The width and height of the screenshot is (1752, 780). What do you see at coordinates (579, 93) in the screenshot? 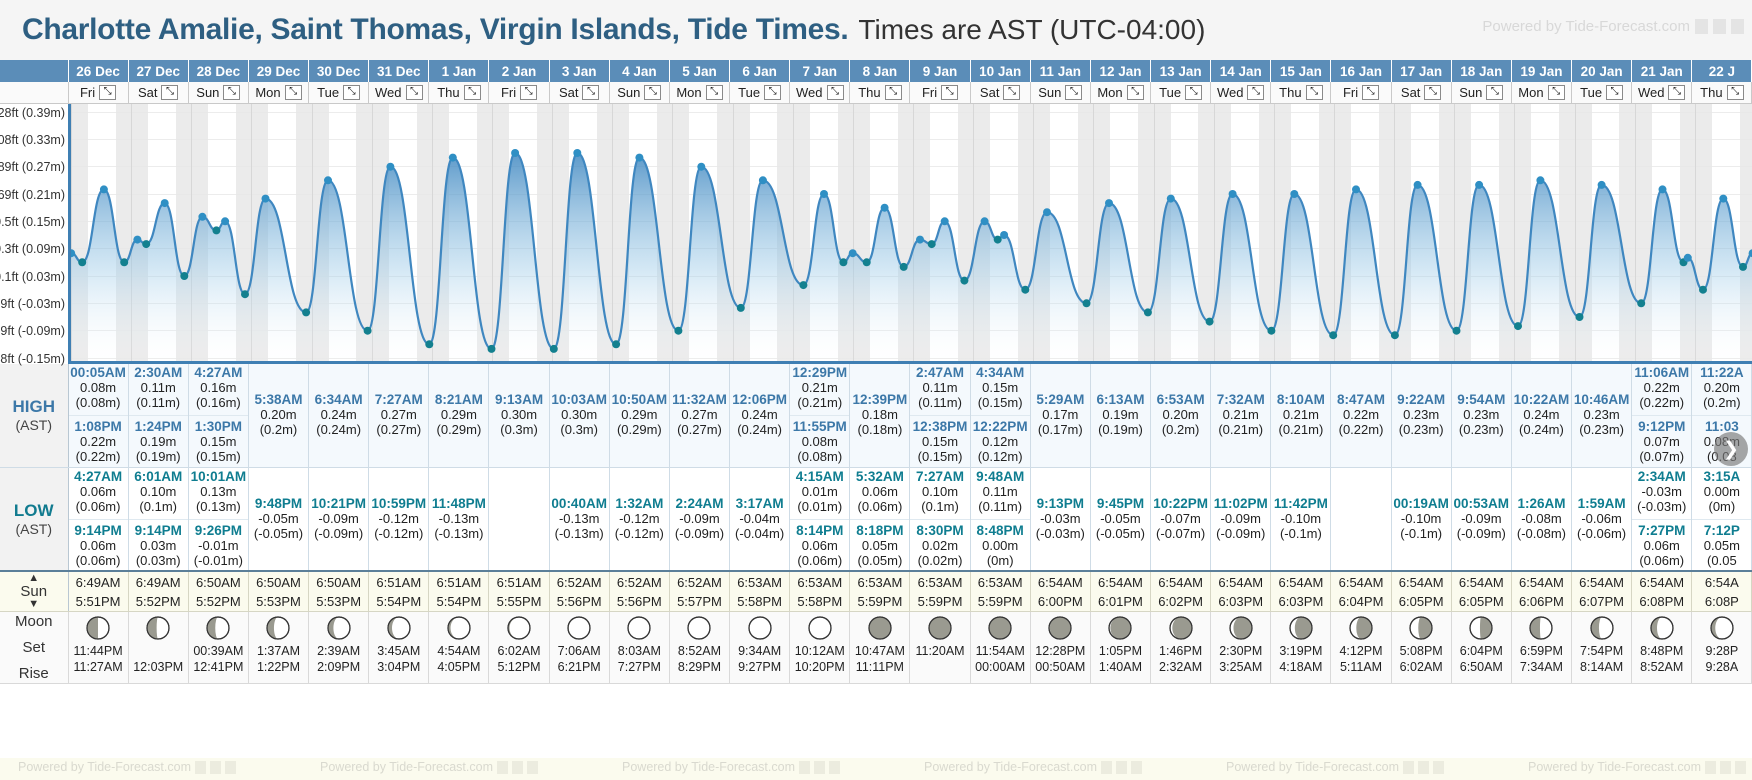
I see `day-header-8: Sat ⤡` at bounding box center [579, 93].